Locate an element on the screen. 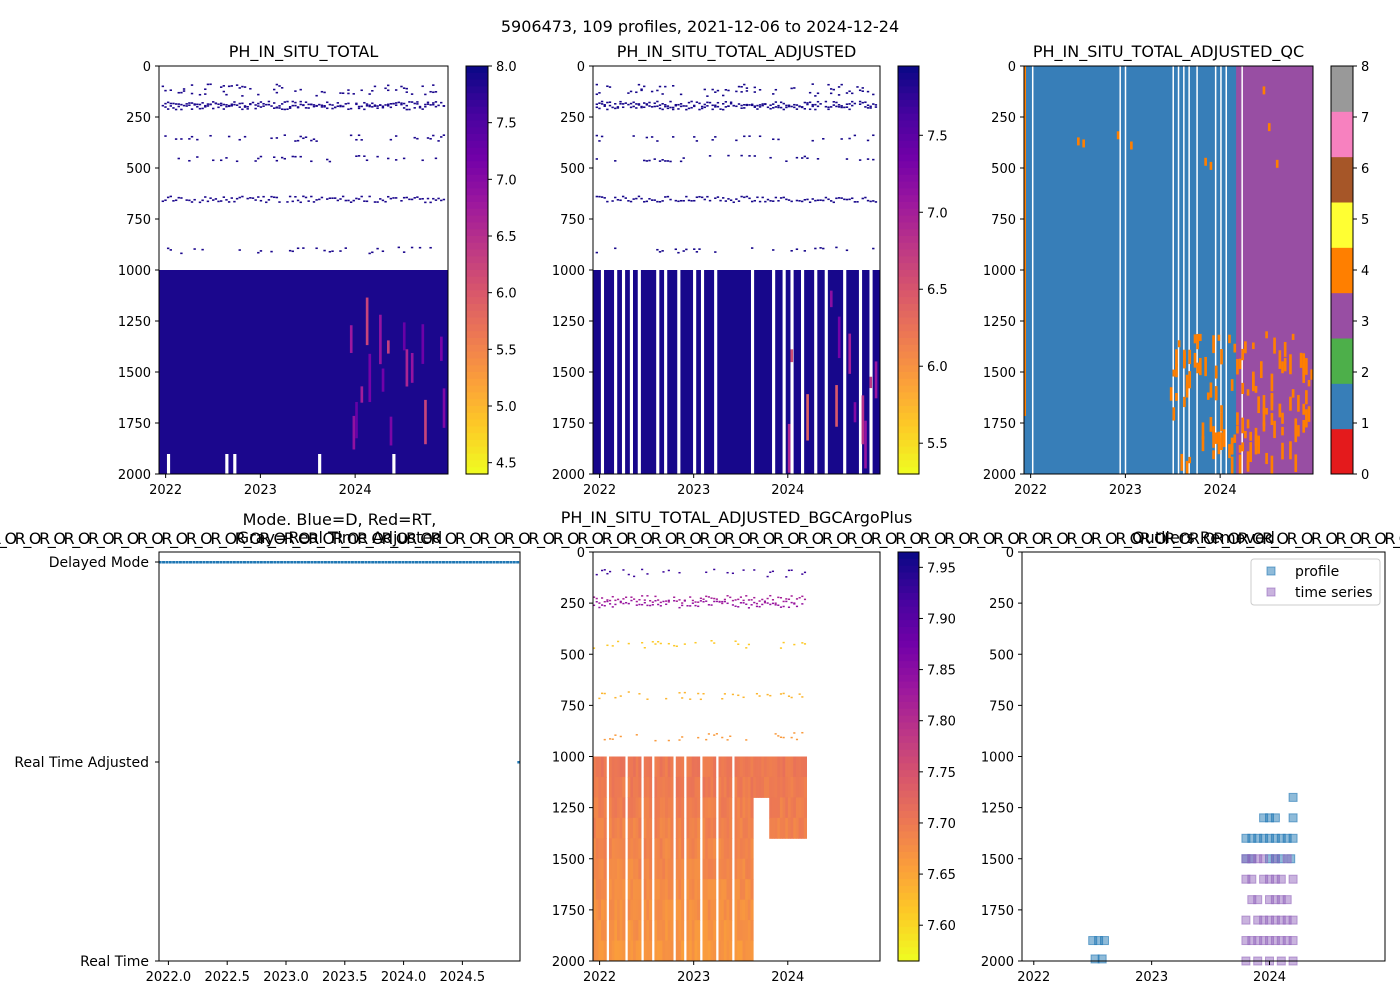 The image size is (1400, 1000). colorbar-tick-label: 7.5 is located at coordinates (506, 124).